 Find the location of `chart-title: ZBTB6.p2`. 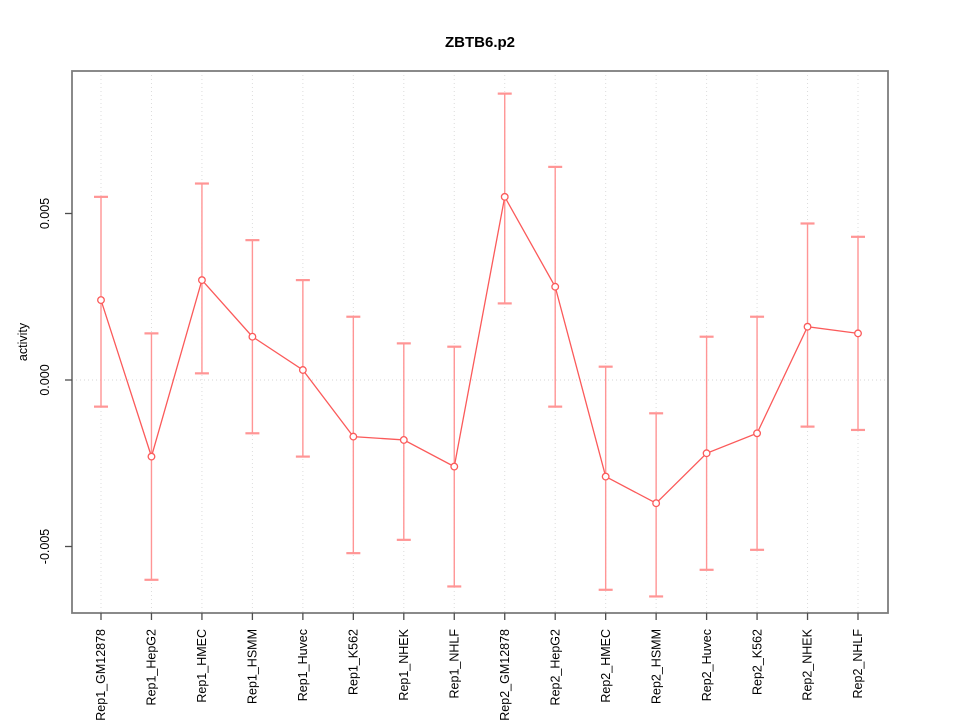

chart-title: ZBTB6.p2 is located at coordinates (480, 42).